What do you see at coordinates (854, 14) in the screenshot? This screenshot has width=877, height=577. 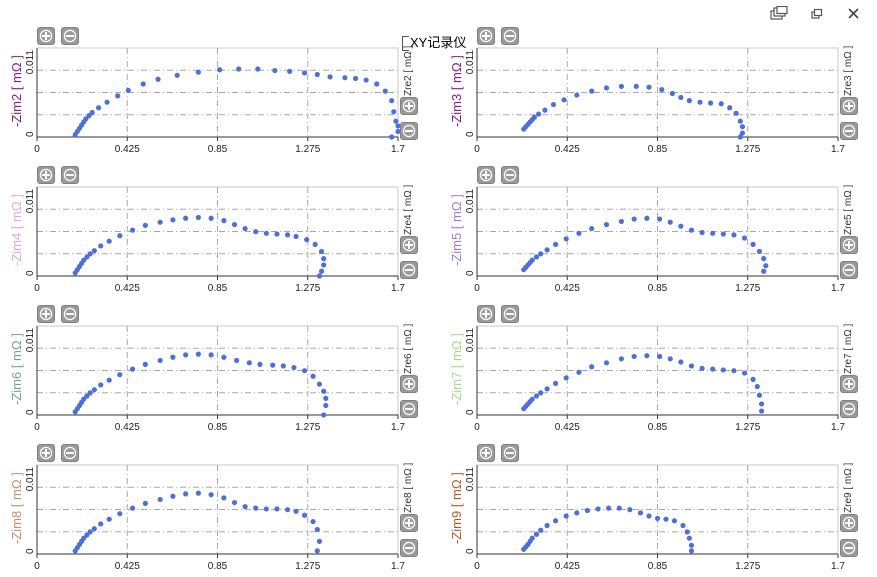 I see `close-icon` at bounding box center [854, 14].